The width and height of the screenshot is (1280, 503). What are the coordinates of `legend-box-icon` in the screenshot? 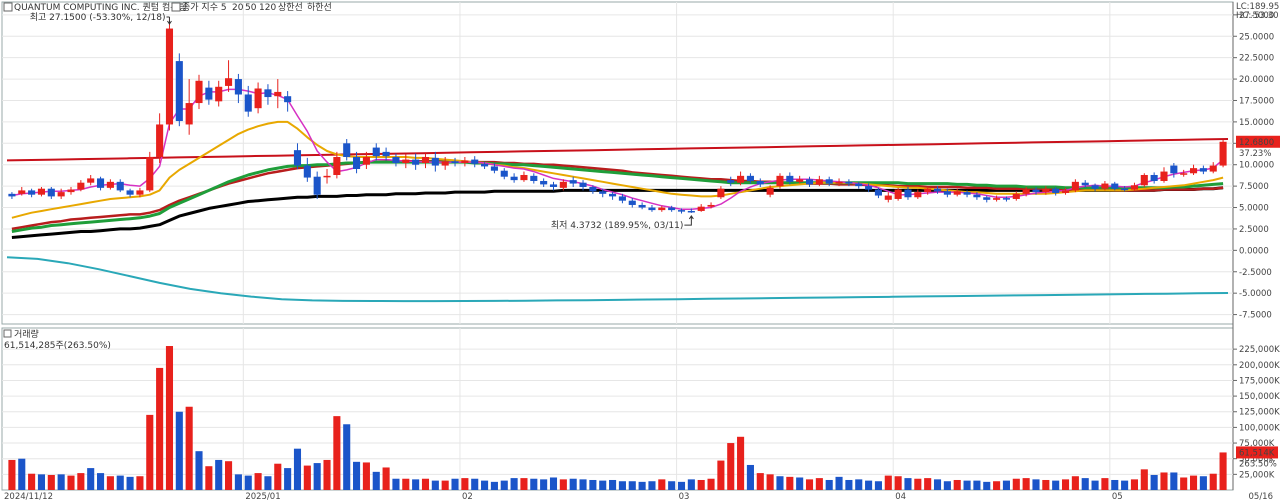 It's located at (176, 7).